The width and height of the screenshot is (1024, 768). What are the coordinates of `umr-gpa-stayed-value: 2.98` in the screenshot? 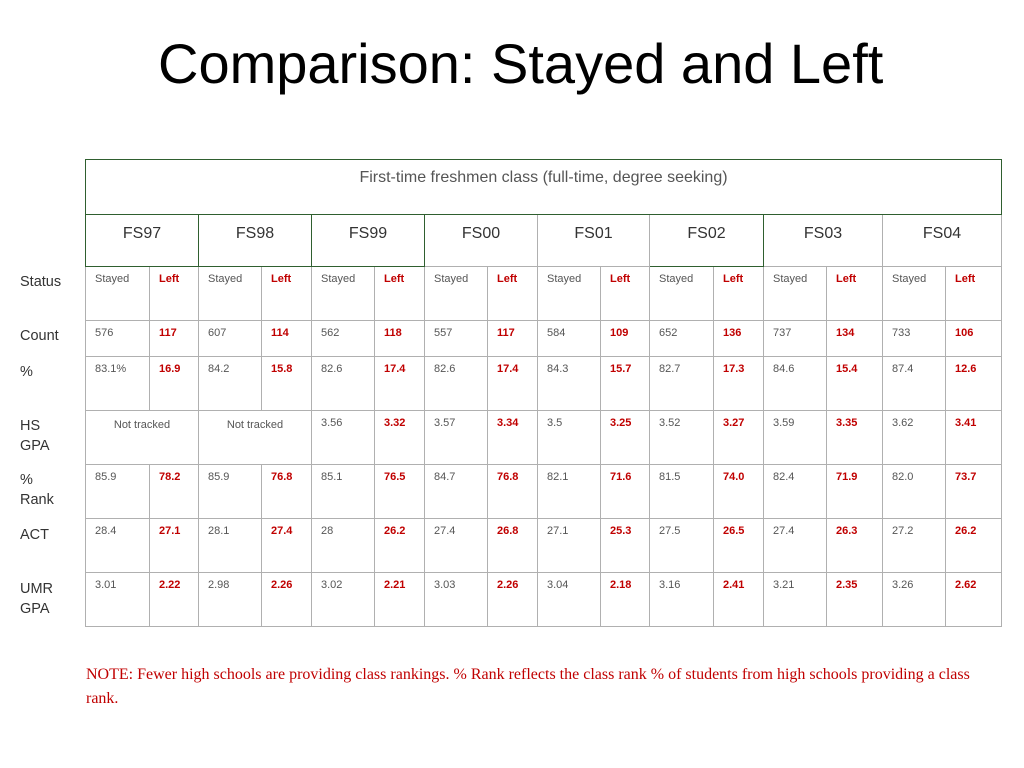 It's located at (230, 599).